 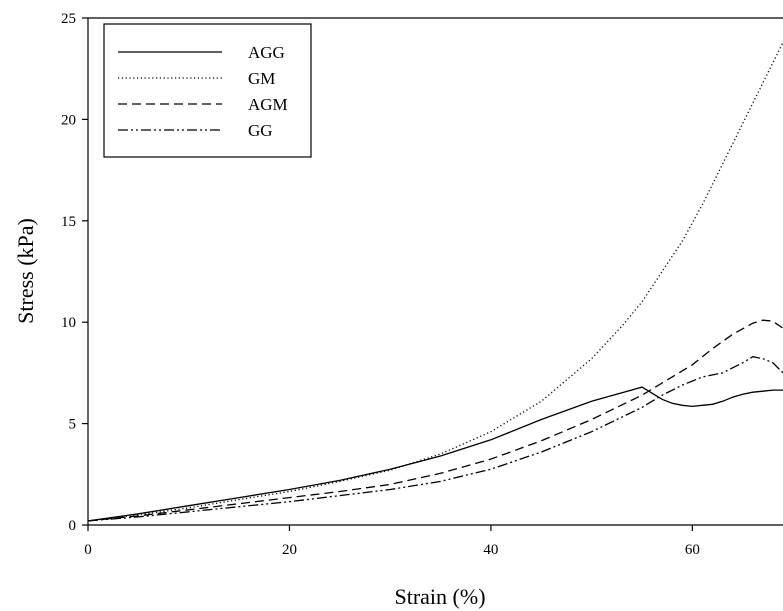 I want to click on y-tick-label: 10, so click(x=68, y=323).